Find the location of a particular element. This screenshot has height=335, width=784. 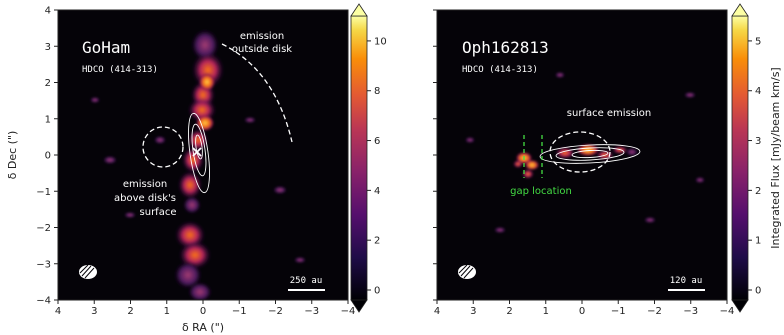

left-colorbar-tick-label: 10 is located at coordinates (380, 41).